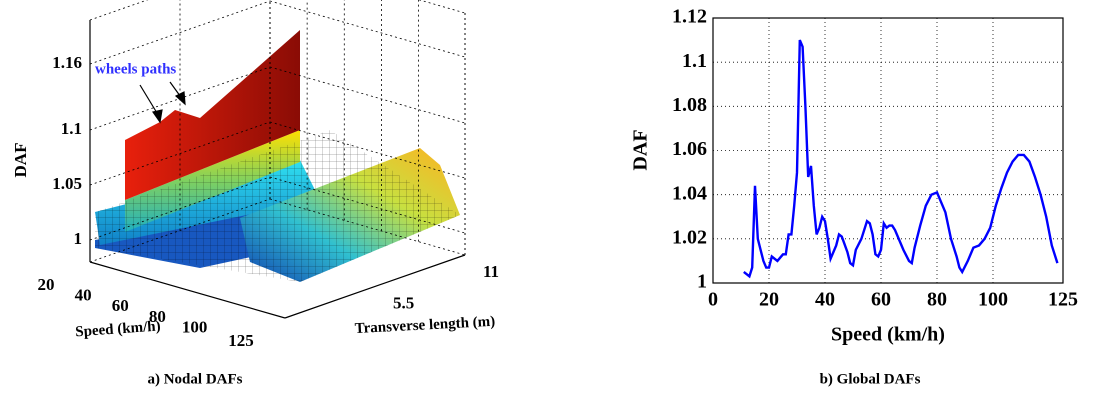 The width and height of the screenshot is (1097, 398). I want to click on z-tick-label: 1, so click(78, 238).